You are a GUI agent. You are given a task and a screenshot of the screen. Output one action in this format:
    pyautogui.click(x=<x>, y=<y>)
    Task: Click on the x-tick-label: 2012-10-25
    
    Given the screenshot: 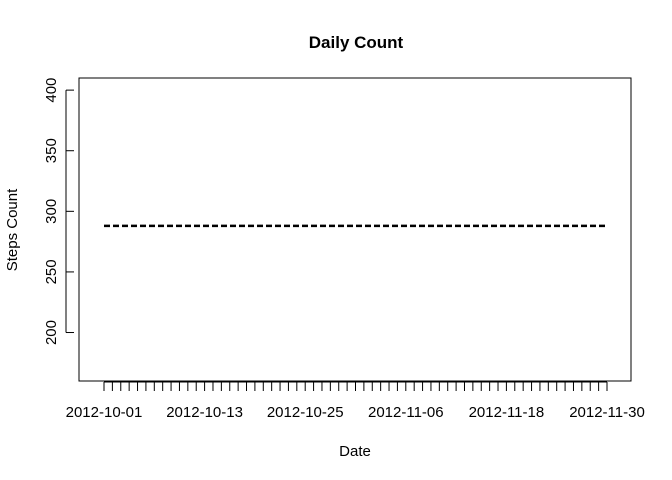 What is the action you would take?
    pyautogui.click(x=305, y=412)
    